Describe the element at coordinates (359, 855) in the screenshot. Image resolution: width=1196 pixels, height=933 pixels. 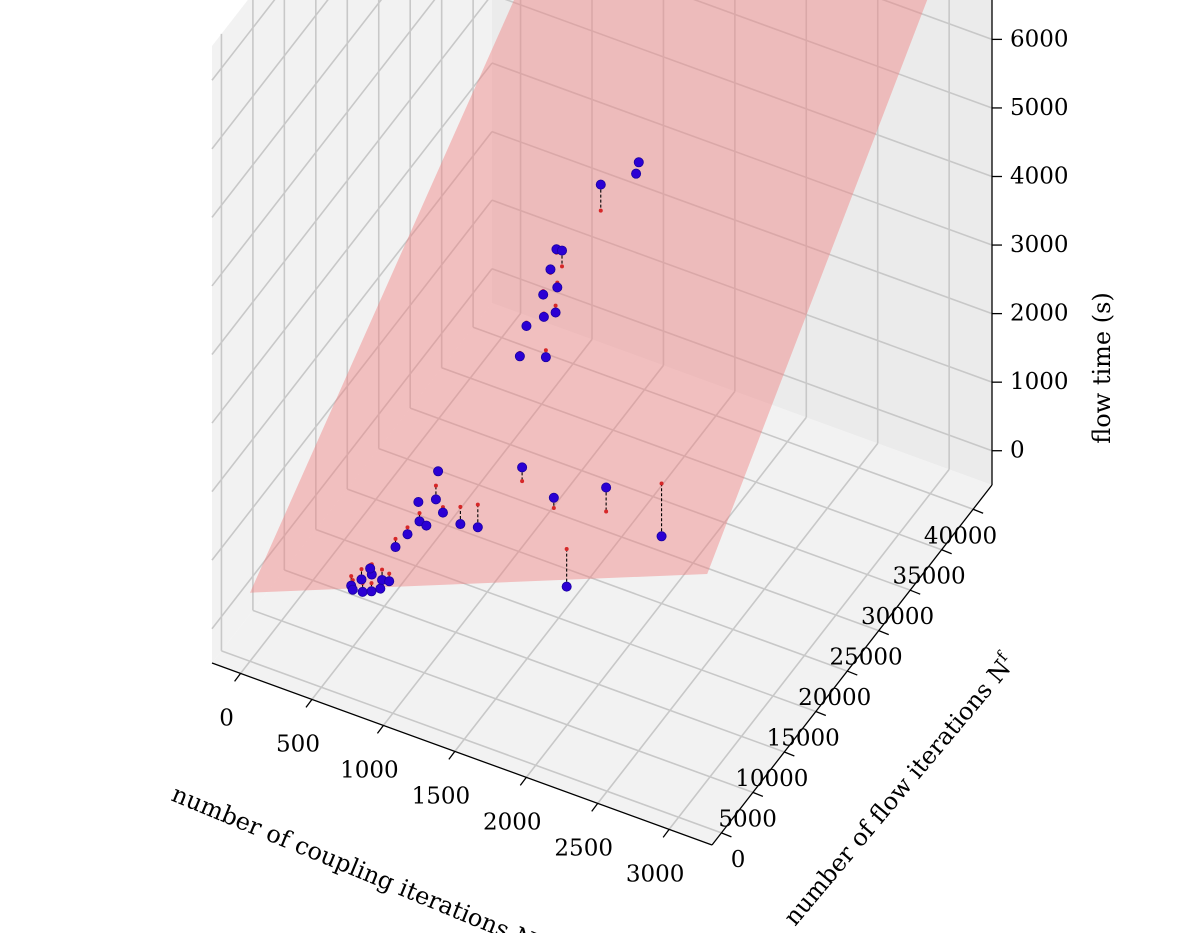
I see `x-axis-label: number of coupling iterations Nc` at that location.